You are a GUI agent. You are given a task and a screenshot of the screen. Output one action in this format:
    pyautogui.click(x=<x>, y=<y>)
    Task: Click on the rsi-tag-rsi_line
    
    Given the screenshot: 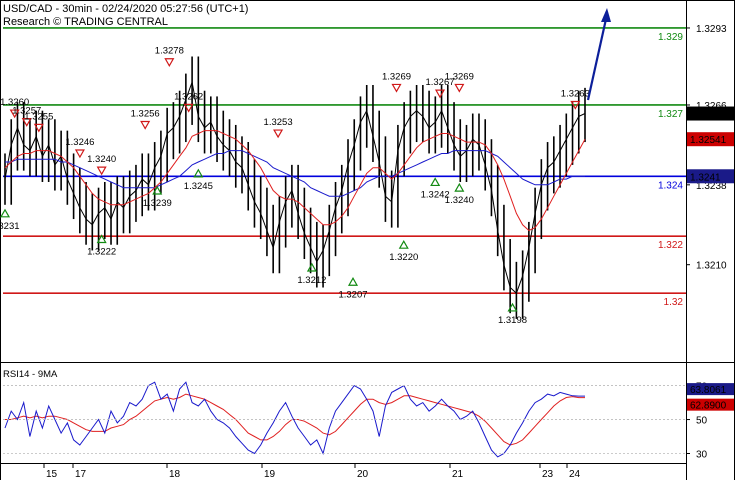 What is the action you would take?
    pyautogui.click(x=710, y=389)
    